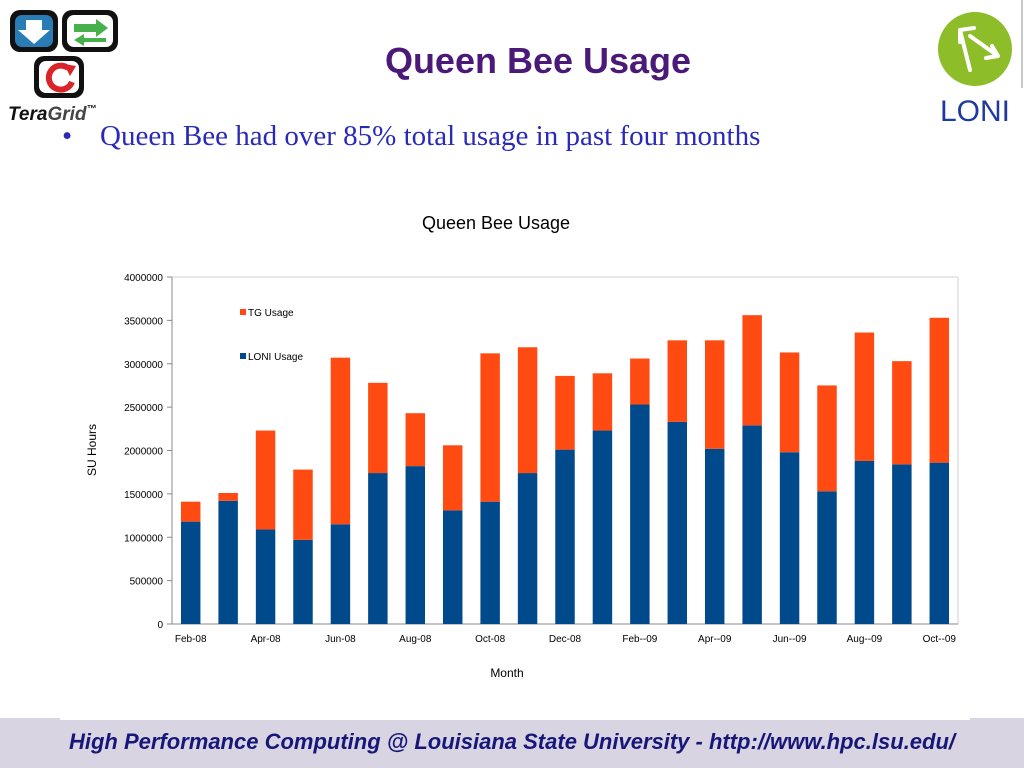 This screenshot has width=1024, height=768. Describe the element at coordinates (143, 452) in the screenshot. I see `y-tick-label: 2000000` at that location.